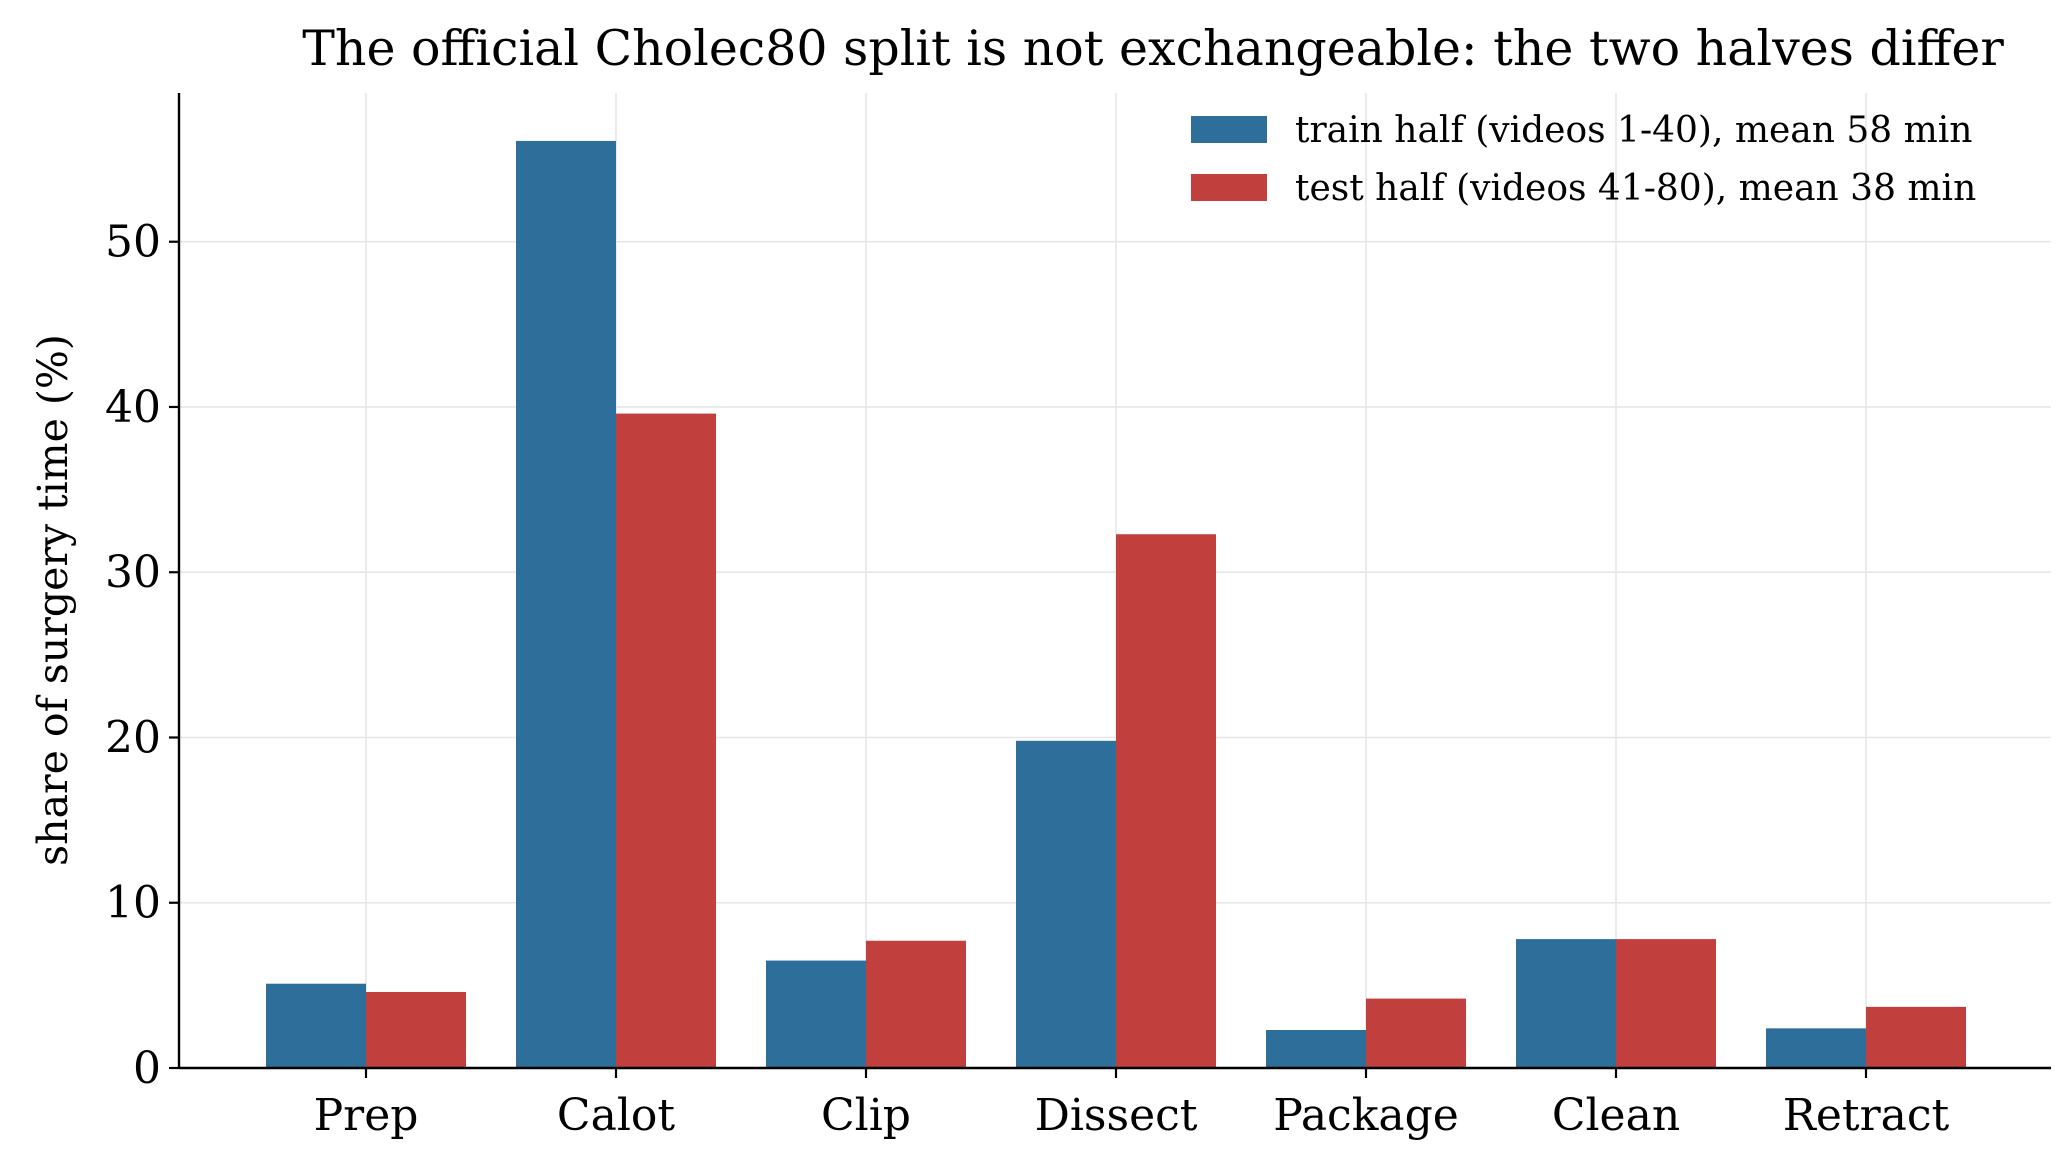  I want to click on y-axis-label: share of surgery time (%), so click(53, 600).